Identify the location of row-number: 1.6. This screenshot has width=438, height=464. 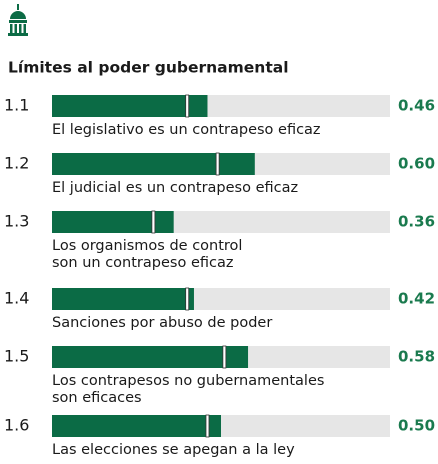
(16, 425).